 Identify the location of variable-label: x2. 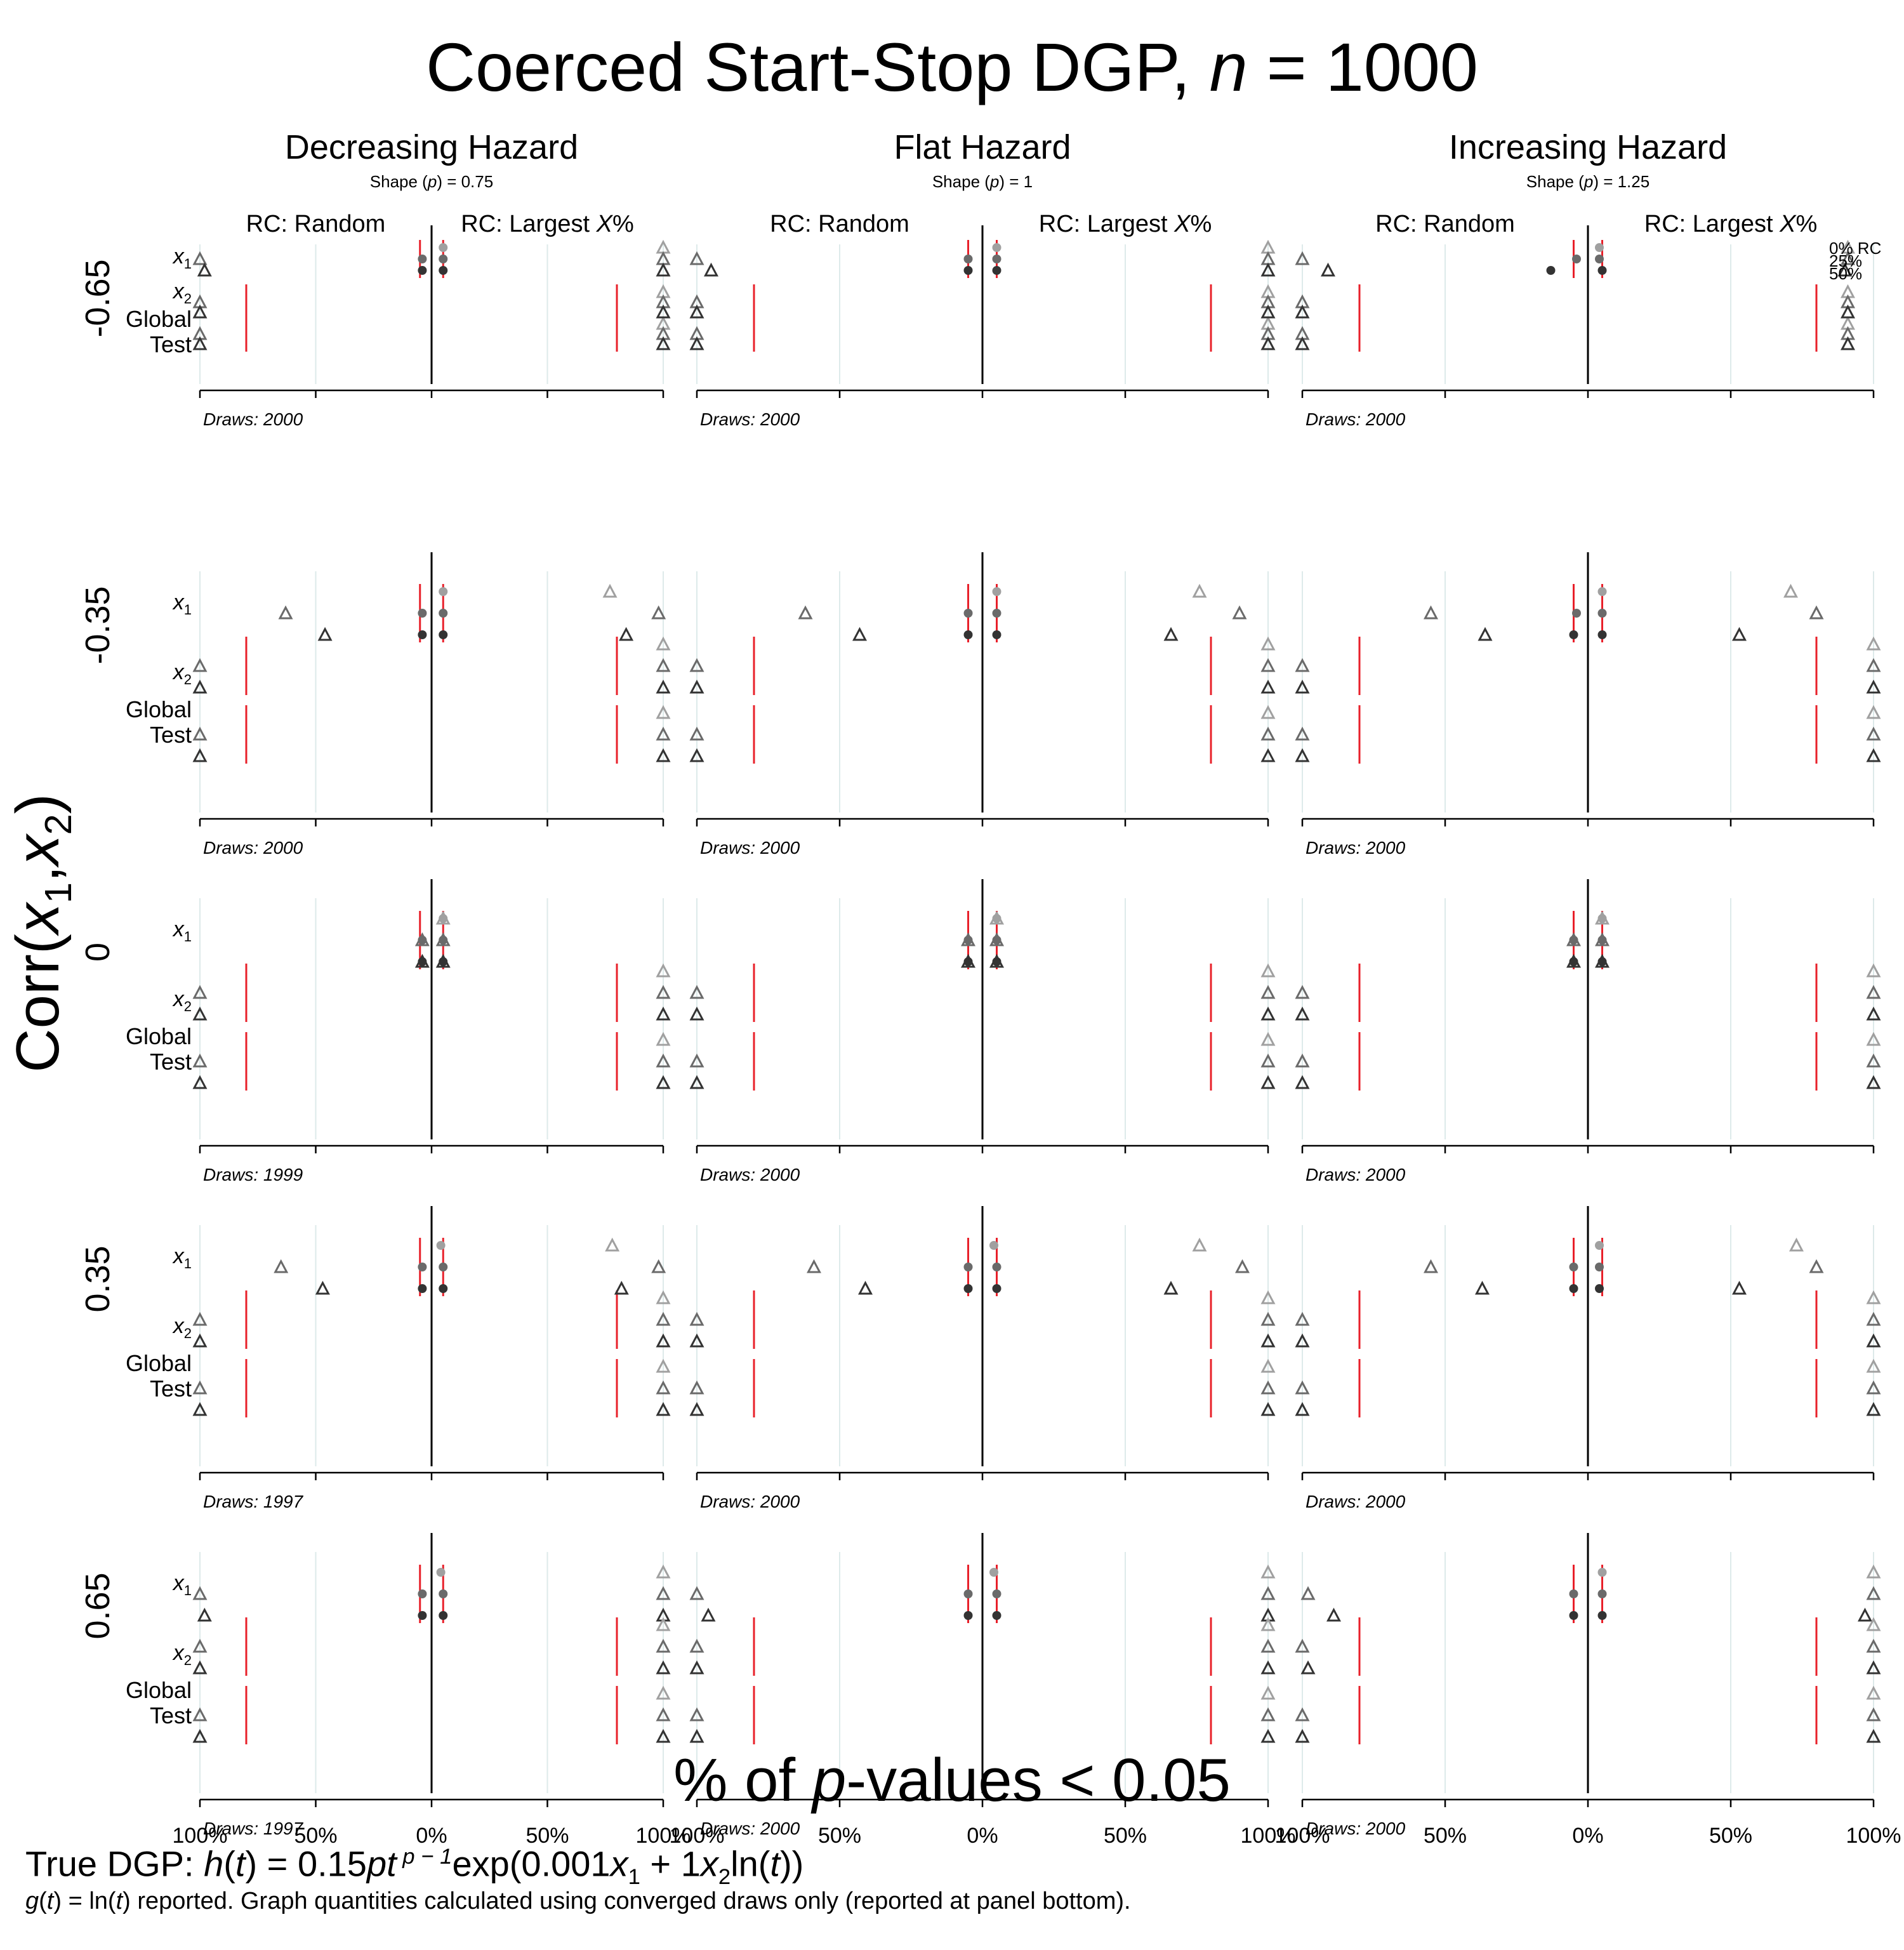
(182, 673).